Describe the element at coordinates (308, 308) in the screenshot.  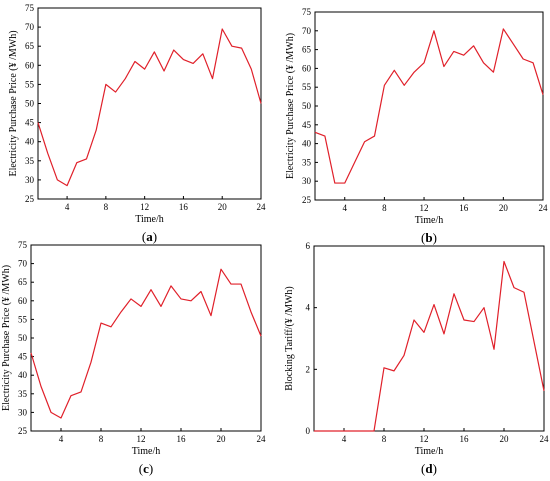
I see `y-tick-label: 4` at that location.